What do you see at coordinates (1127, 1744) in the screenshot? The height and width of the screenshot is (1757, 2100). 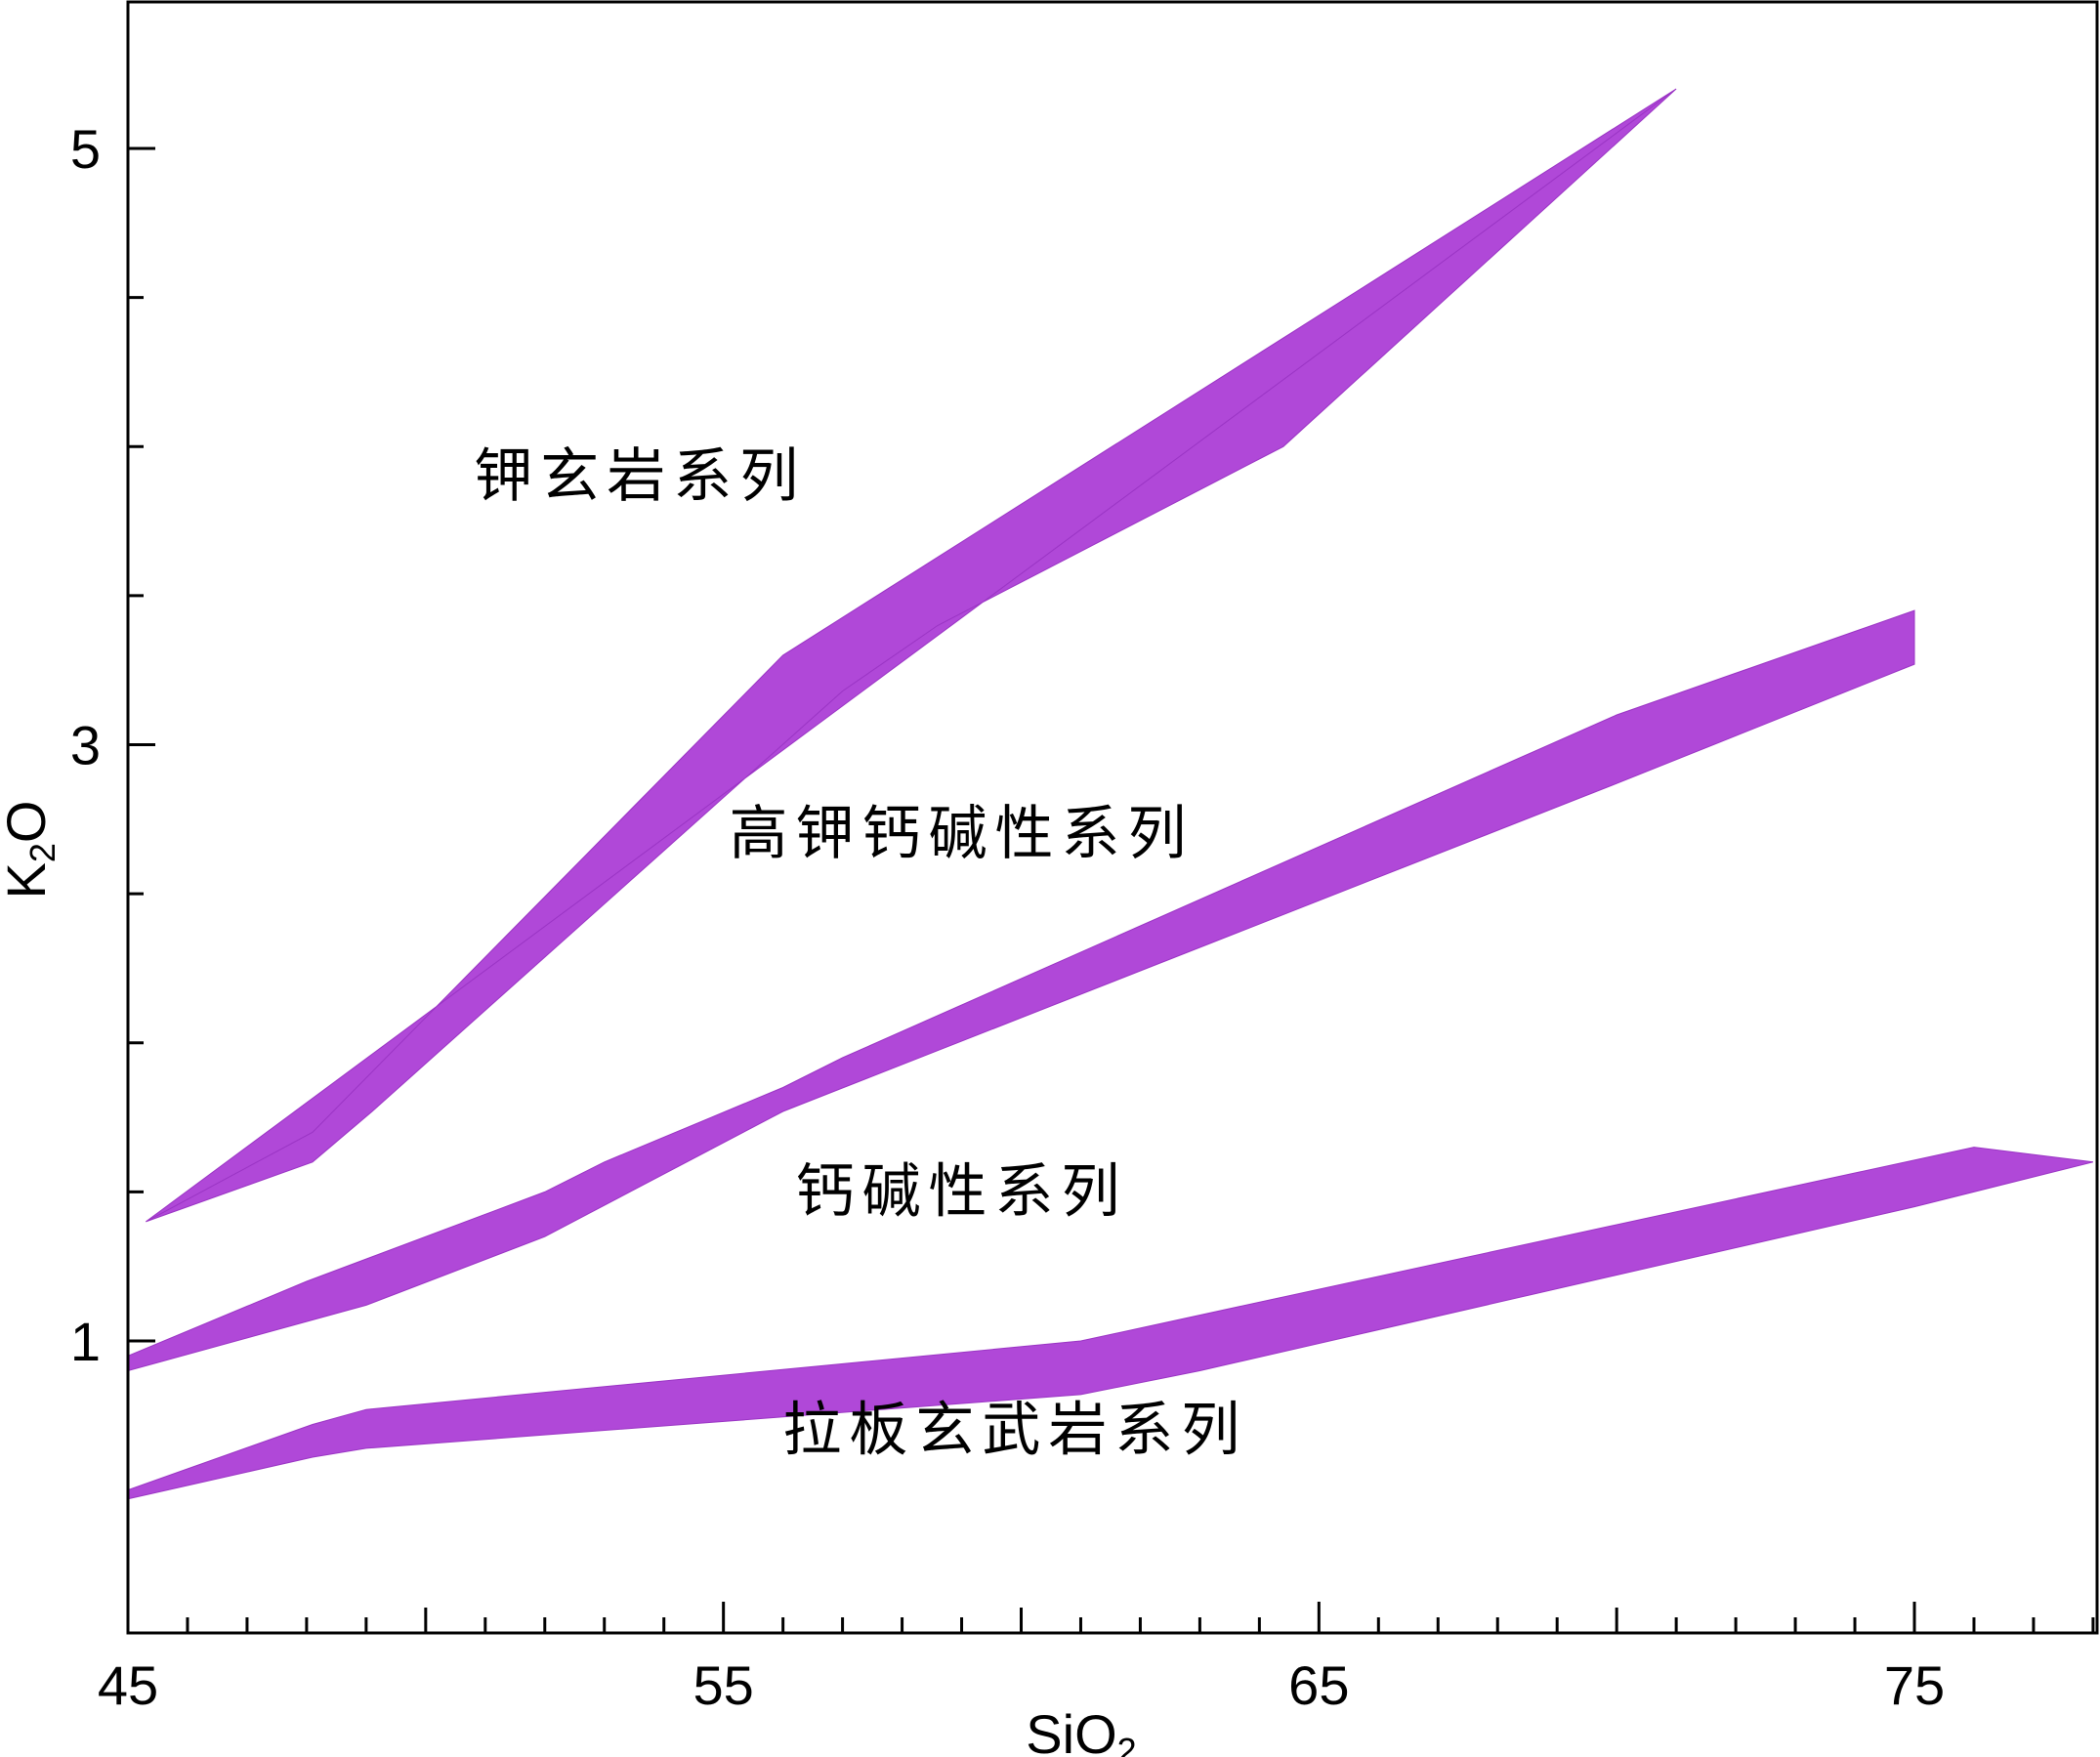 I see `x-axis-title-subscript: 2` at bounding box center [1127, 1744].